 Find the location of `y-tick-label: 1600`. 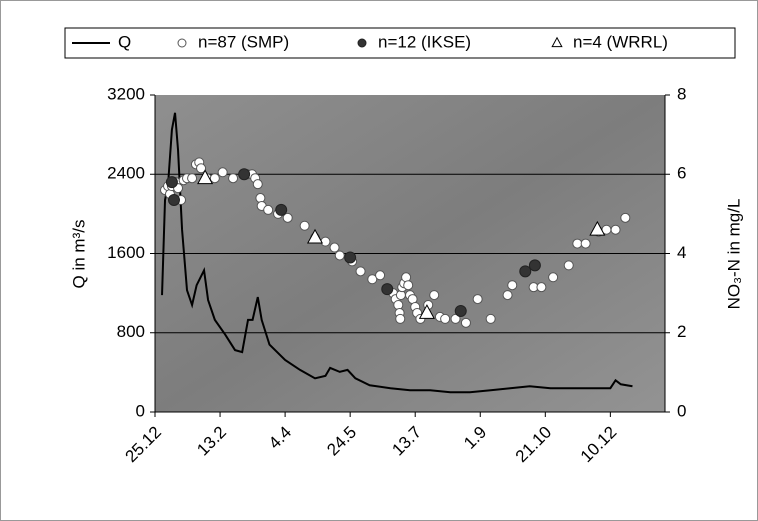

y-tick-label: 1600 is located at coordinates (126, 252).